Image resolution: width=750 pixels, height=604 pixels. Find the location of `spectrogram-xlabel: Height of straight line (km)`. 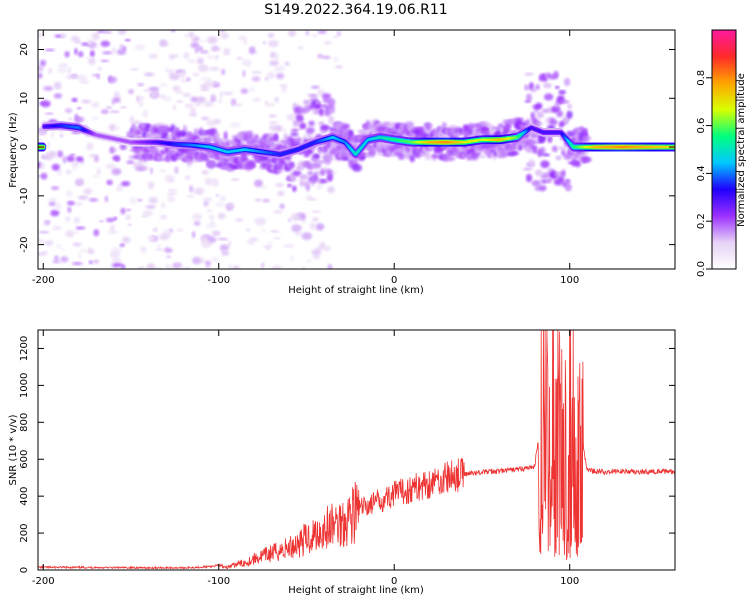

spectrogram-xlabel: Height of straight line (km) is located at coordinates (356, 290).